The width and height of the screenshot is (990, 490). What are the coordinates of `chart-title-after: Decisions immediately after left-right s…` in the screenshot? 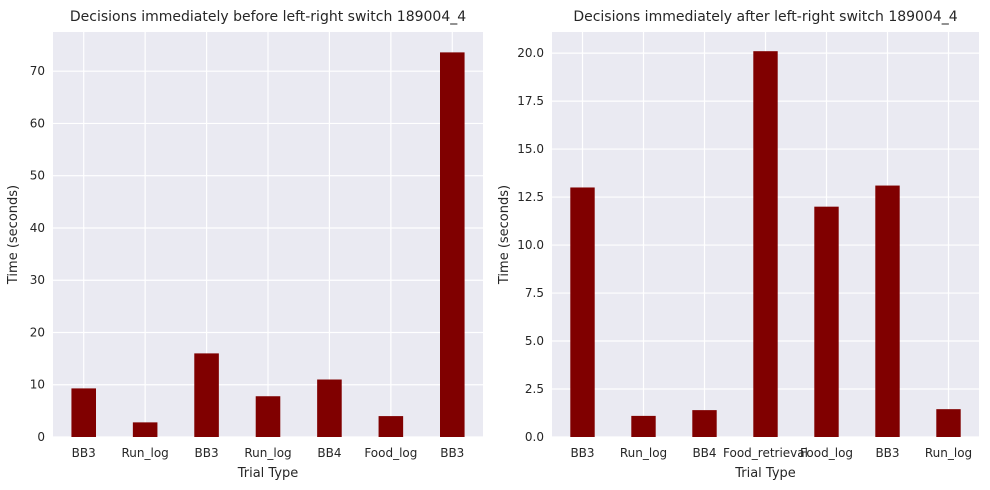 It's located at (765, 17).